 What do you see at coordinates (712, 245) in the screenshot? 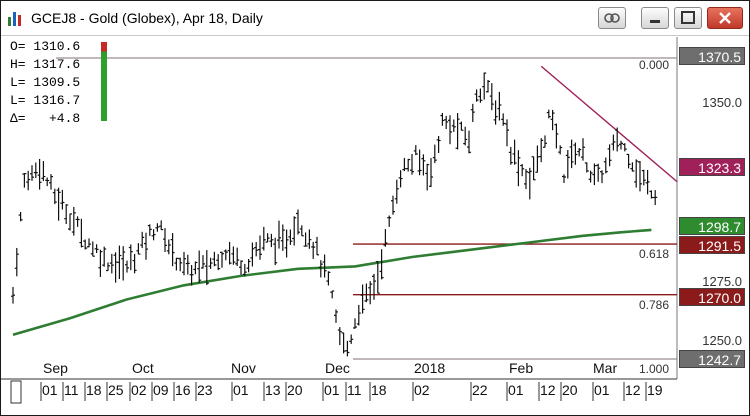
I see `price-label-fib-618: 1291.5` at bounding box center [712, 245].